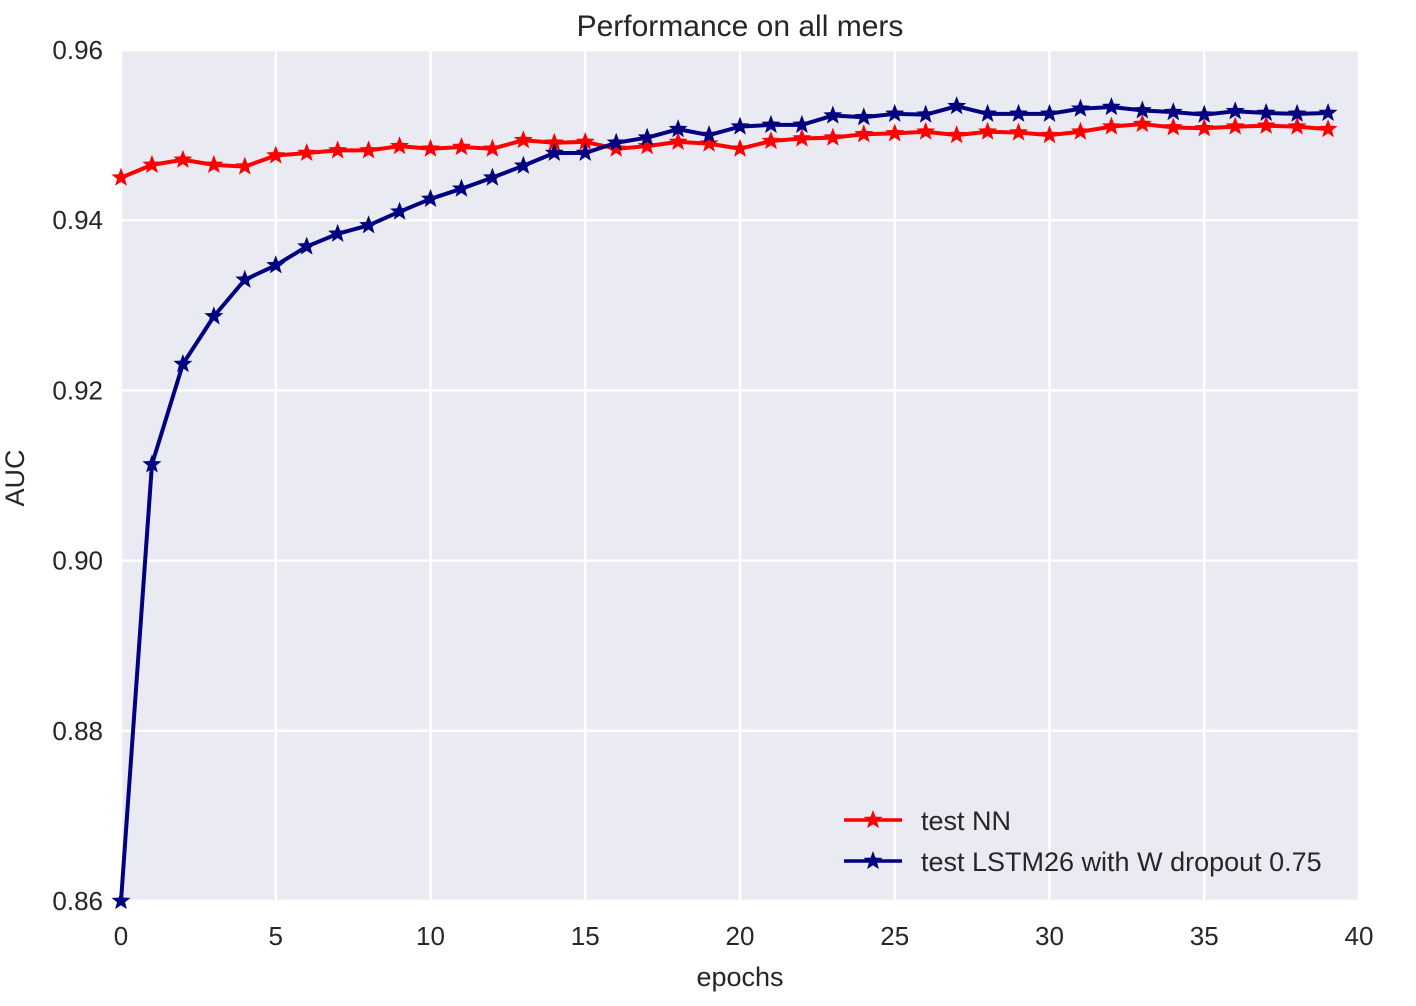 The height and width of the screenshot is (1006, 1416). What do you see at coordinates (740, 26) in the screenshot?
I see `chart-title: Performance on all mers` at bounding box center [740, 26].